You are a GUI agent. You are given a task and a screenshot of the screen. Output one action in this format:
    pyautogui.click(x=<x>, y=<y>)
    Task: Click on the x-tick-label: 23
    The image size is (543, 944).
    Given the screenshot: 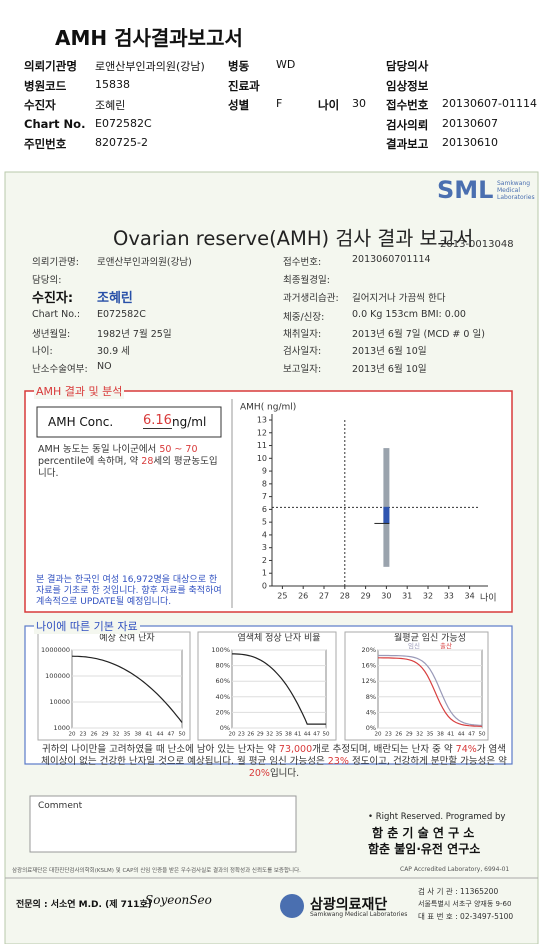 What is the action you would take?
    pyautogui.click(x=241, y=735)
    